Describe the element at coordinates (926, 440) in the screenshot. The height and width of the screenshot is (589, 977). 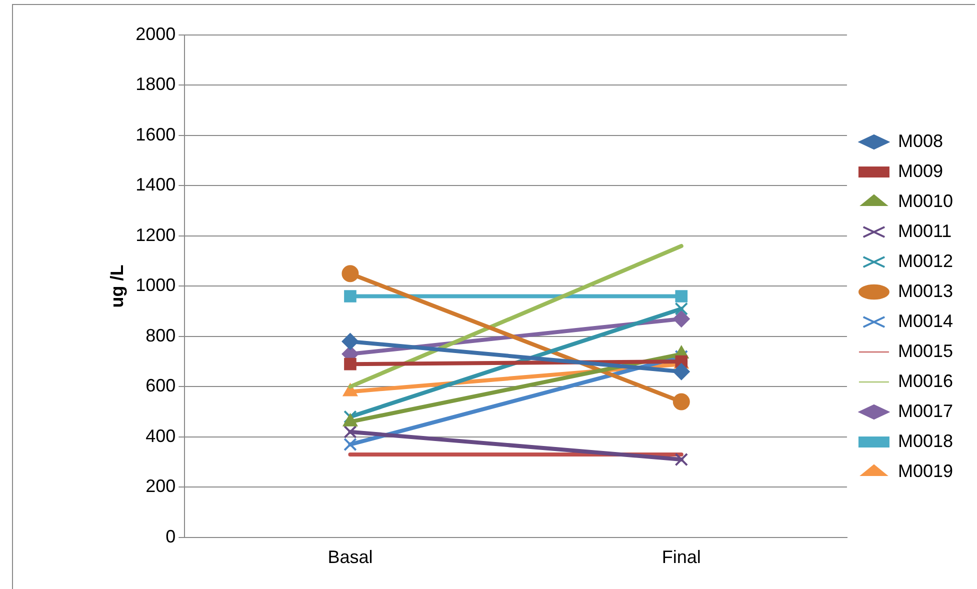
I see `legend-label: M0018` at that location.